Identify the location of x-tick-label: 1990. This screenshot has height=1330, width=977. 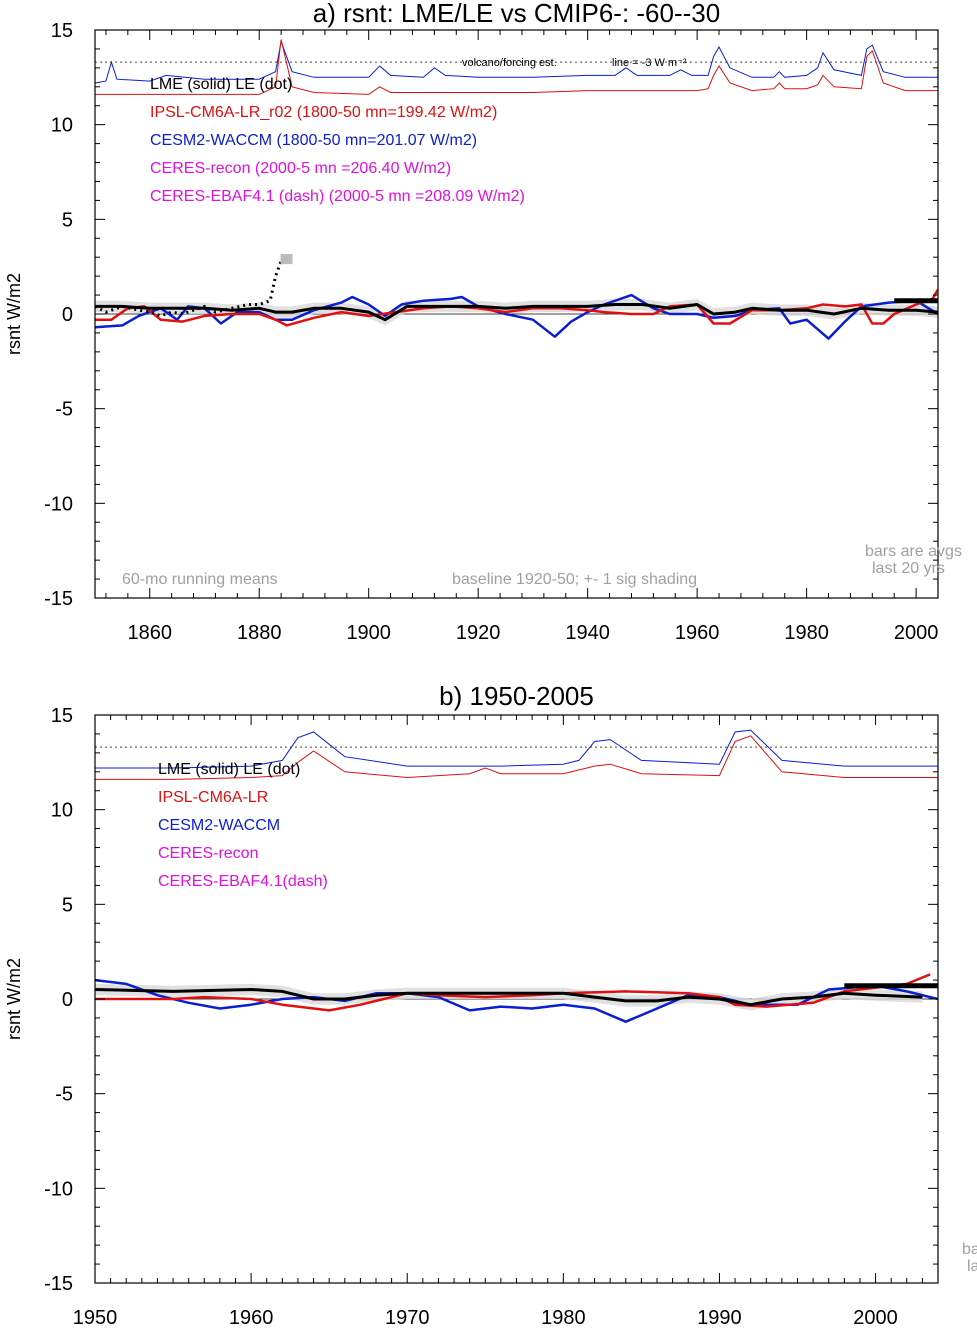
(719, 1316).